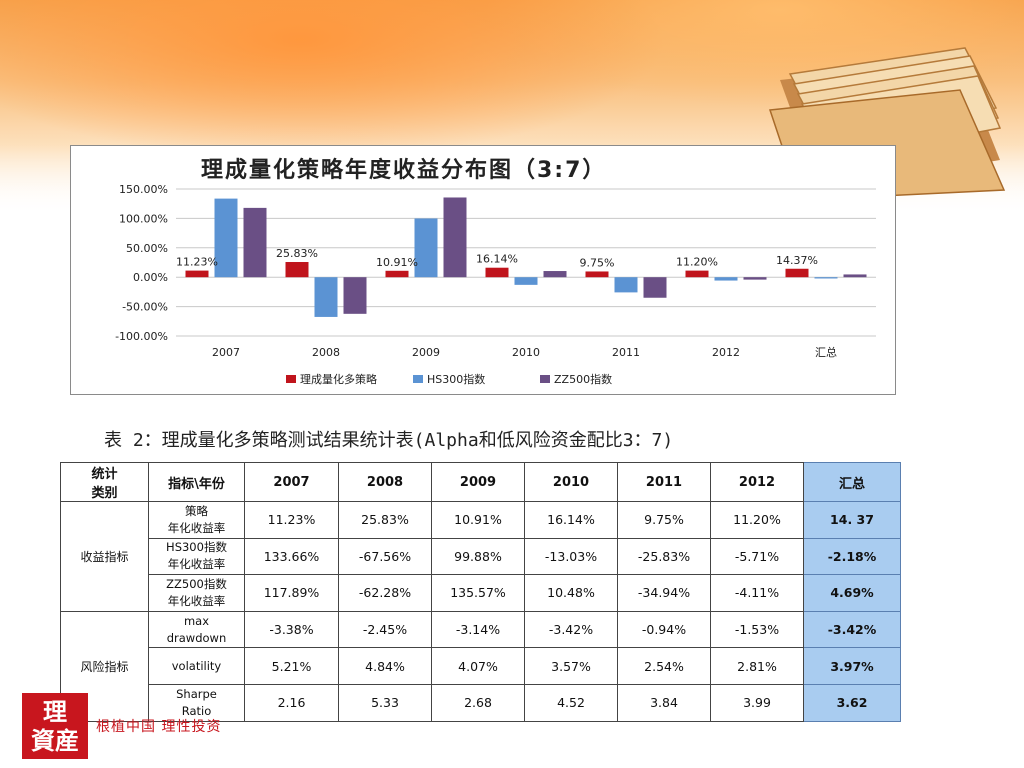 The height and width of the screenshot is (768, 1024). I want to click on year-header: 2012, so click(757, 482).